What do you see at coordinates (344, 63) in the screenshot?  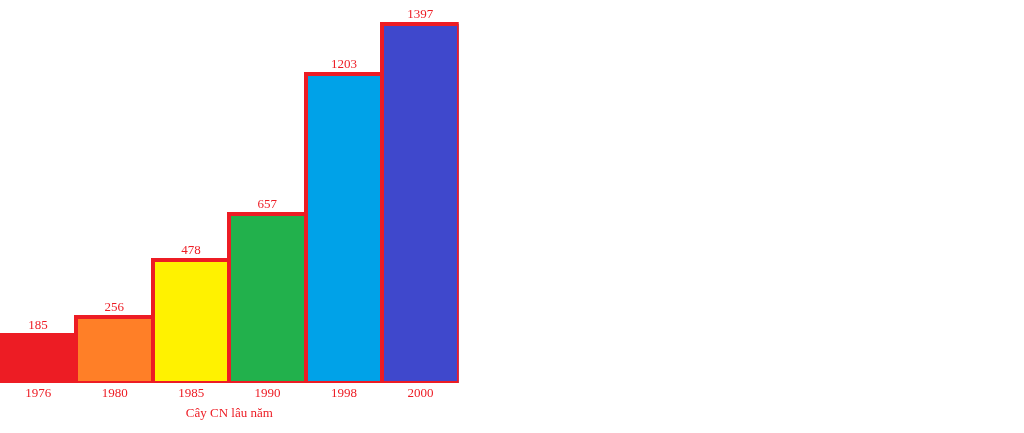 I see `data-label: 1203` at bounding box center [344, 63].